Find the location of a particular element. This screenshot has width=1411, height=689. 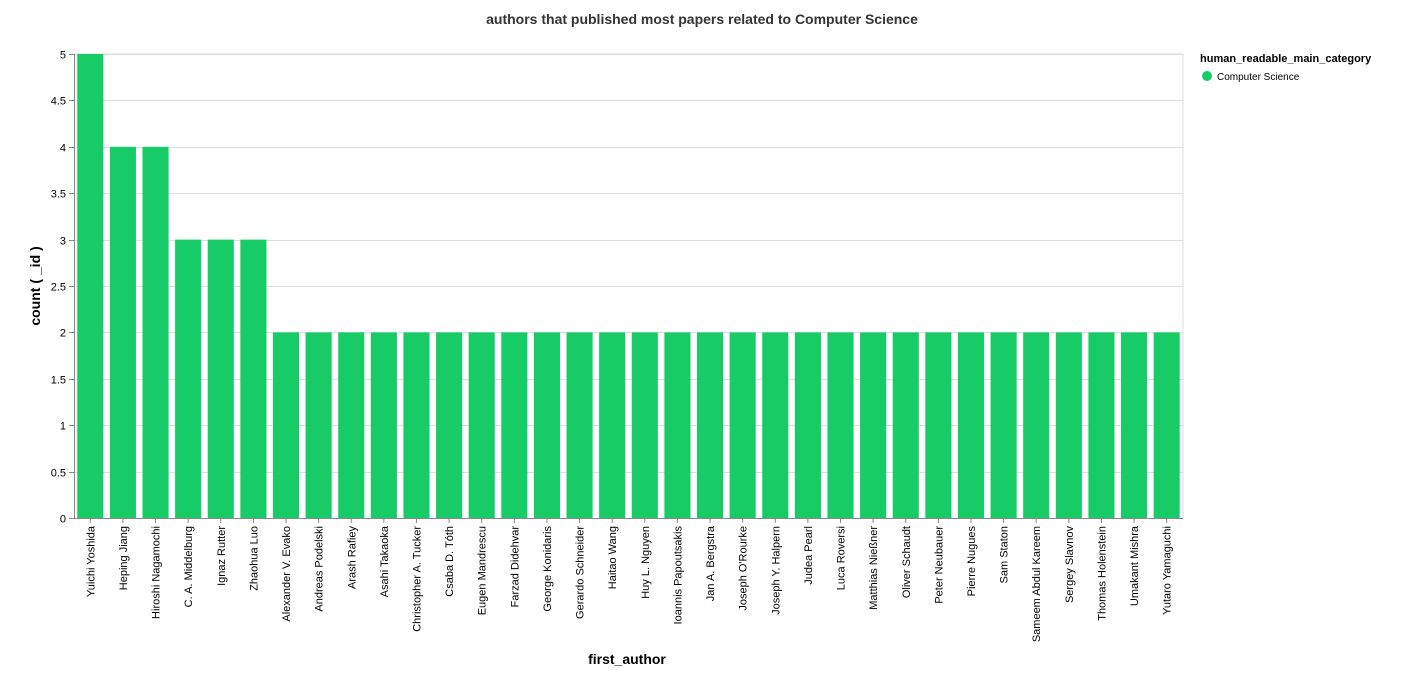

x-tick-label: Farzad Didehvar is located at coordinates (515, 567).